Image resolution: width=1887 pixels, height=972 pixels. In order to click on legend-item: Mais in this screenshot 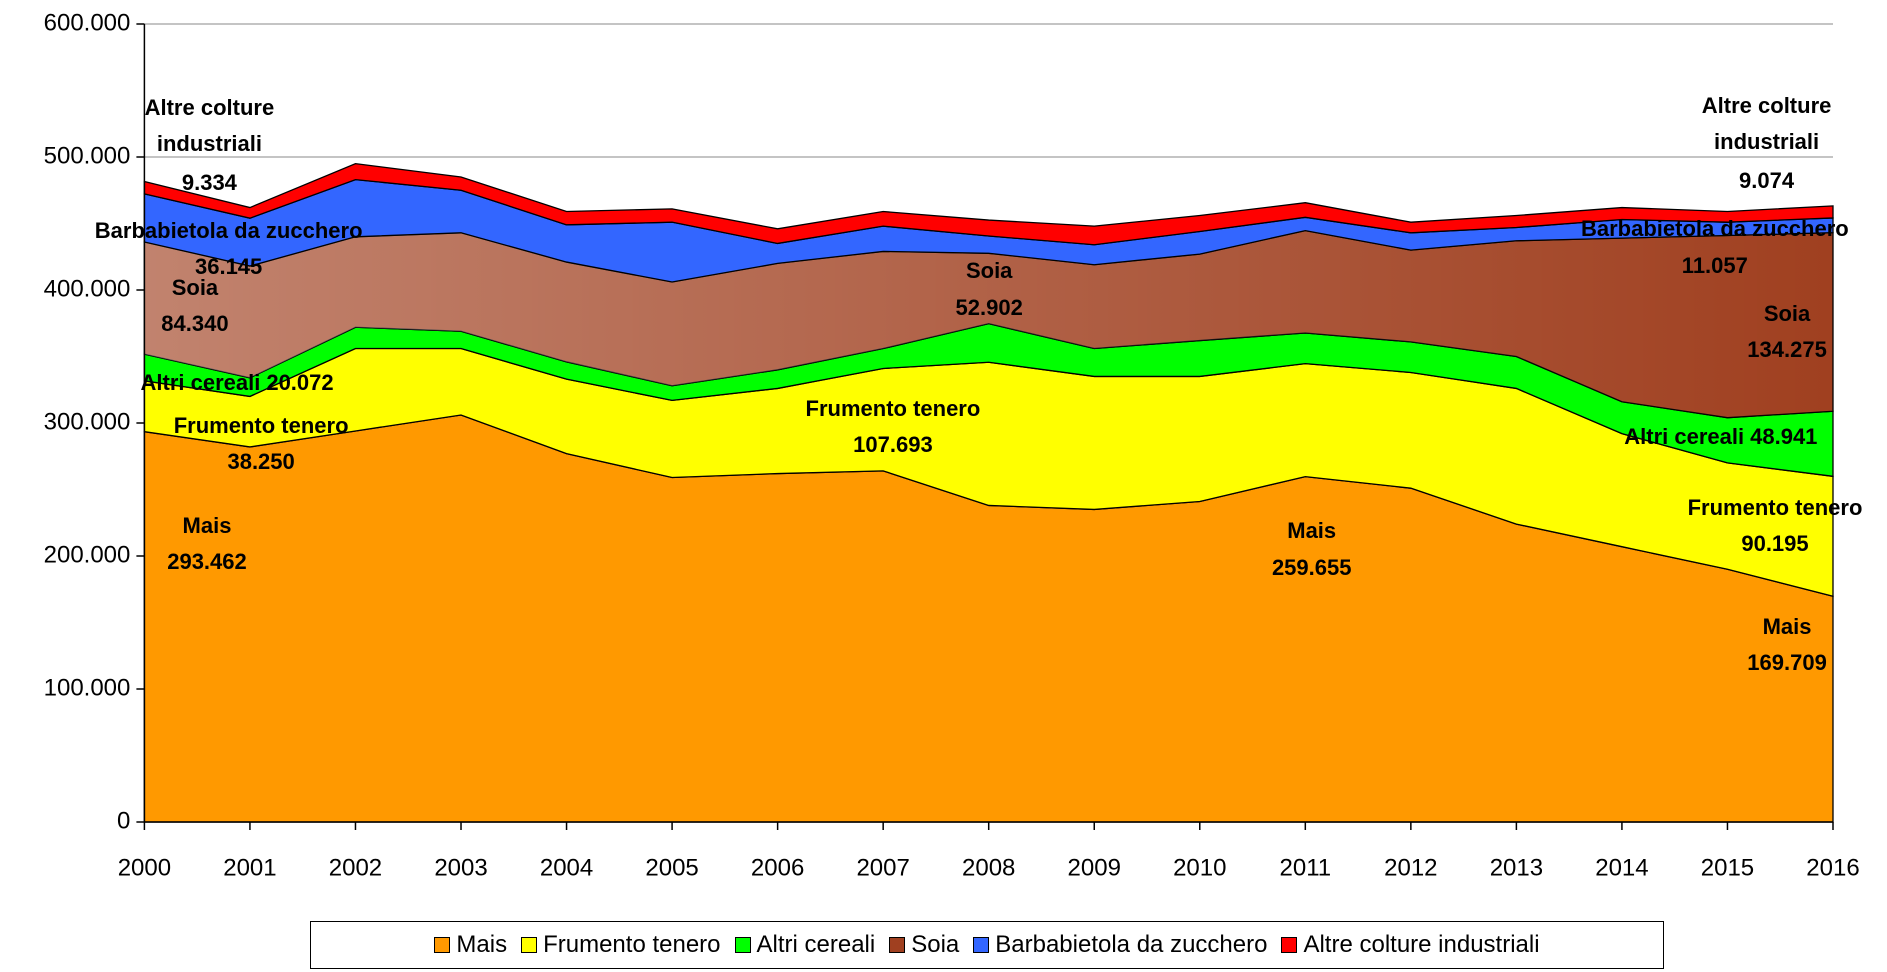, I will do `click(470, 945)`.